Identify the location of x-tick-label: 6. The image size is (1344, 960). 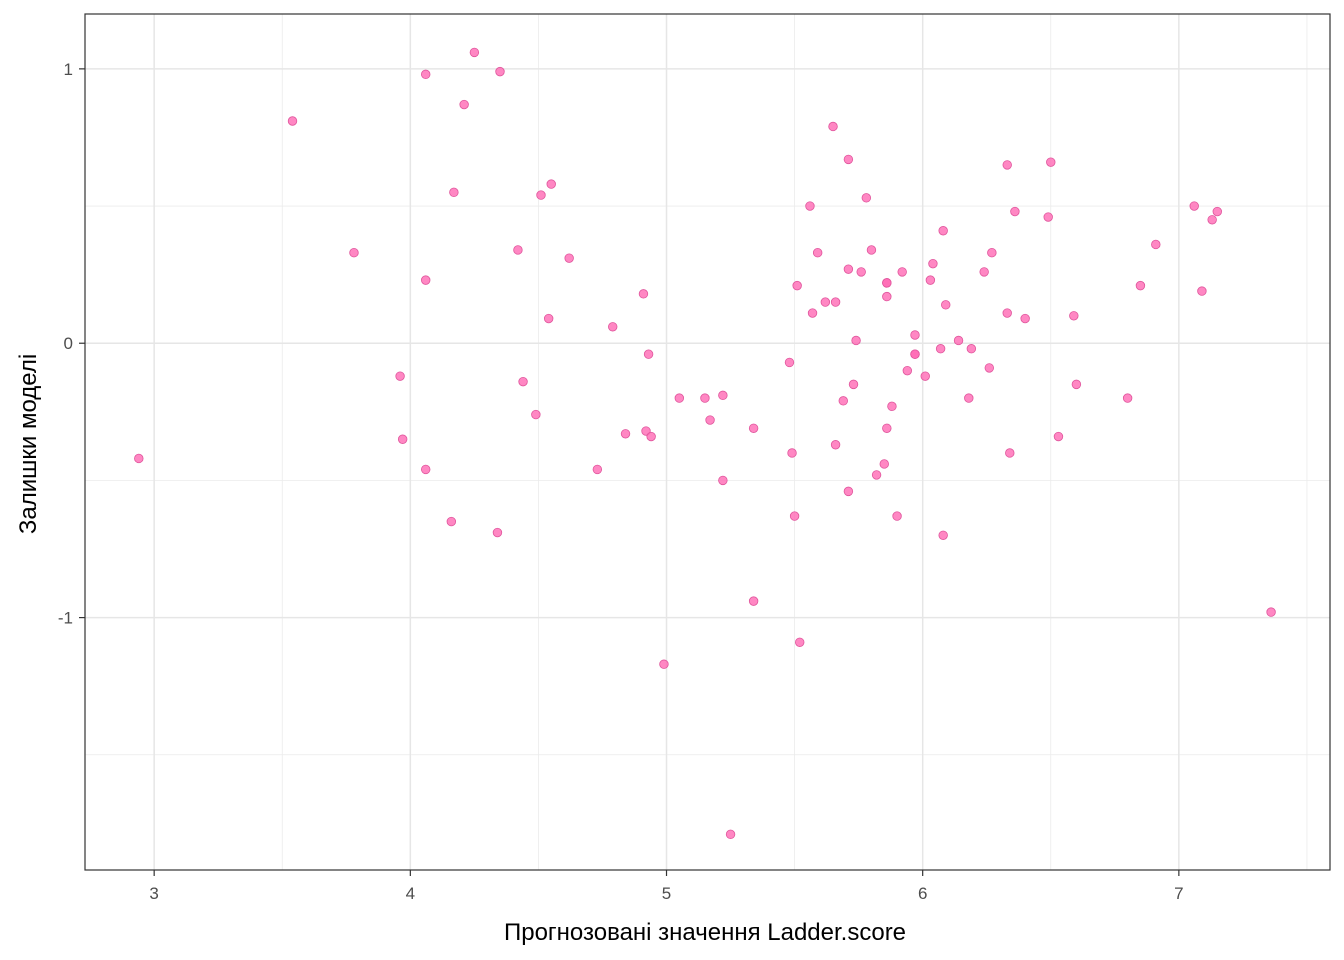
(922, 893).